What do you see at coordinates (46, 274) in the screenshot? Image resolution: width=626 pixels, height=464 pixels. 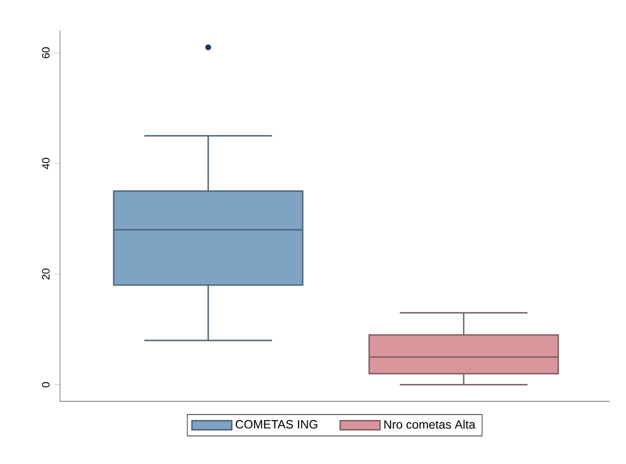 I see `y-tick-label: 20` at bounding box center [46, 274].